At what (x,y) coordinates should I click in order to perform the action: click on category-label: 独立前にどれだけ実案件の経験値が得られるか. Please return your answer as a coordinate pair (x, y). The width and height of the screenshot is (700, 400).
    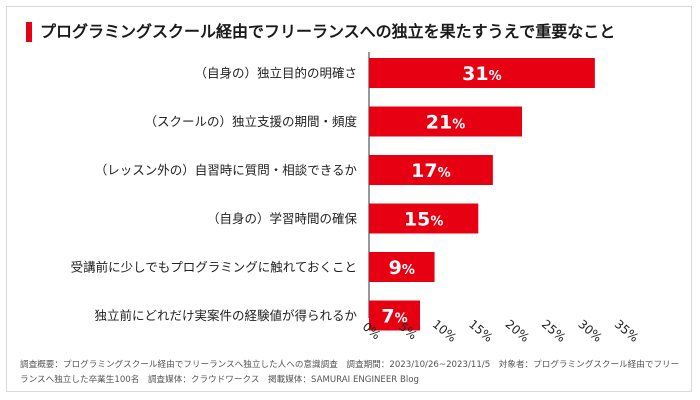
    Looking at the image, I should click on (225, 315).